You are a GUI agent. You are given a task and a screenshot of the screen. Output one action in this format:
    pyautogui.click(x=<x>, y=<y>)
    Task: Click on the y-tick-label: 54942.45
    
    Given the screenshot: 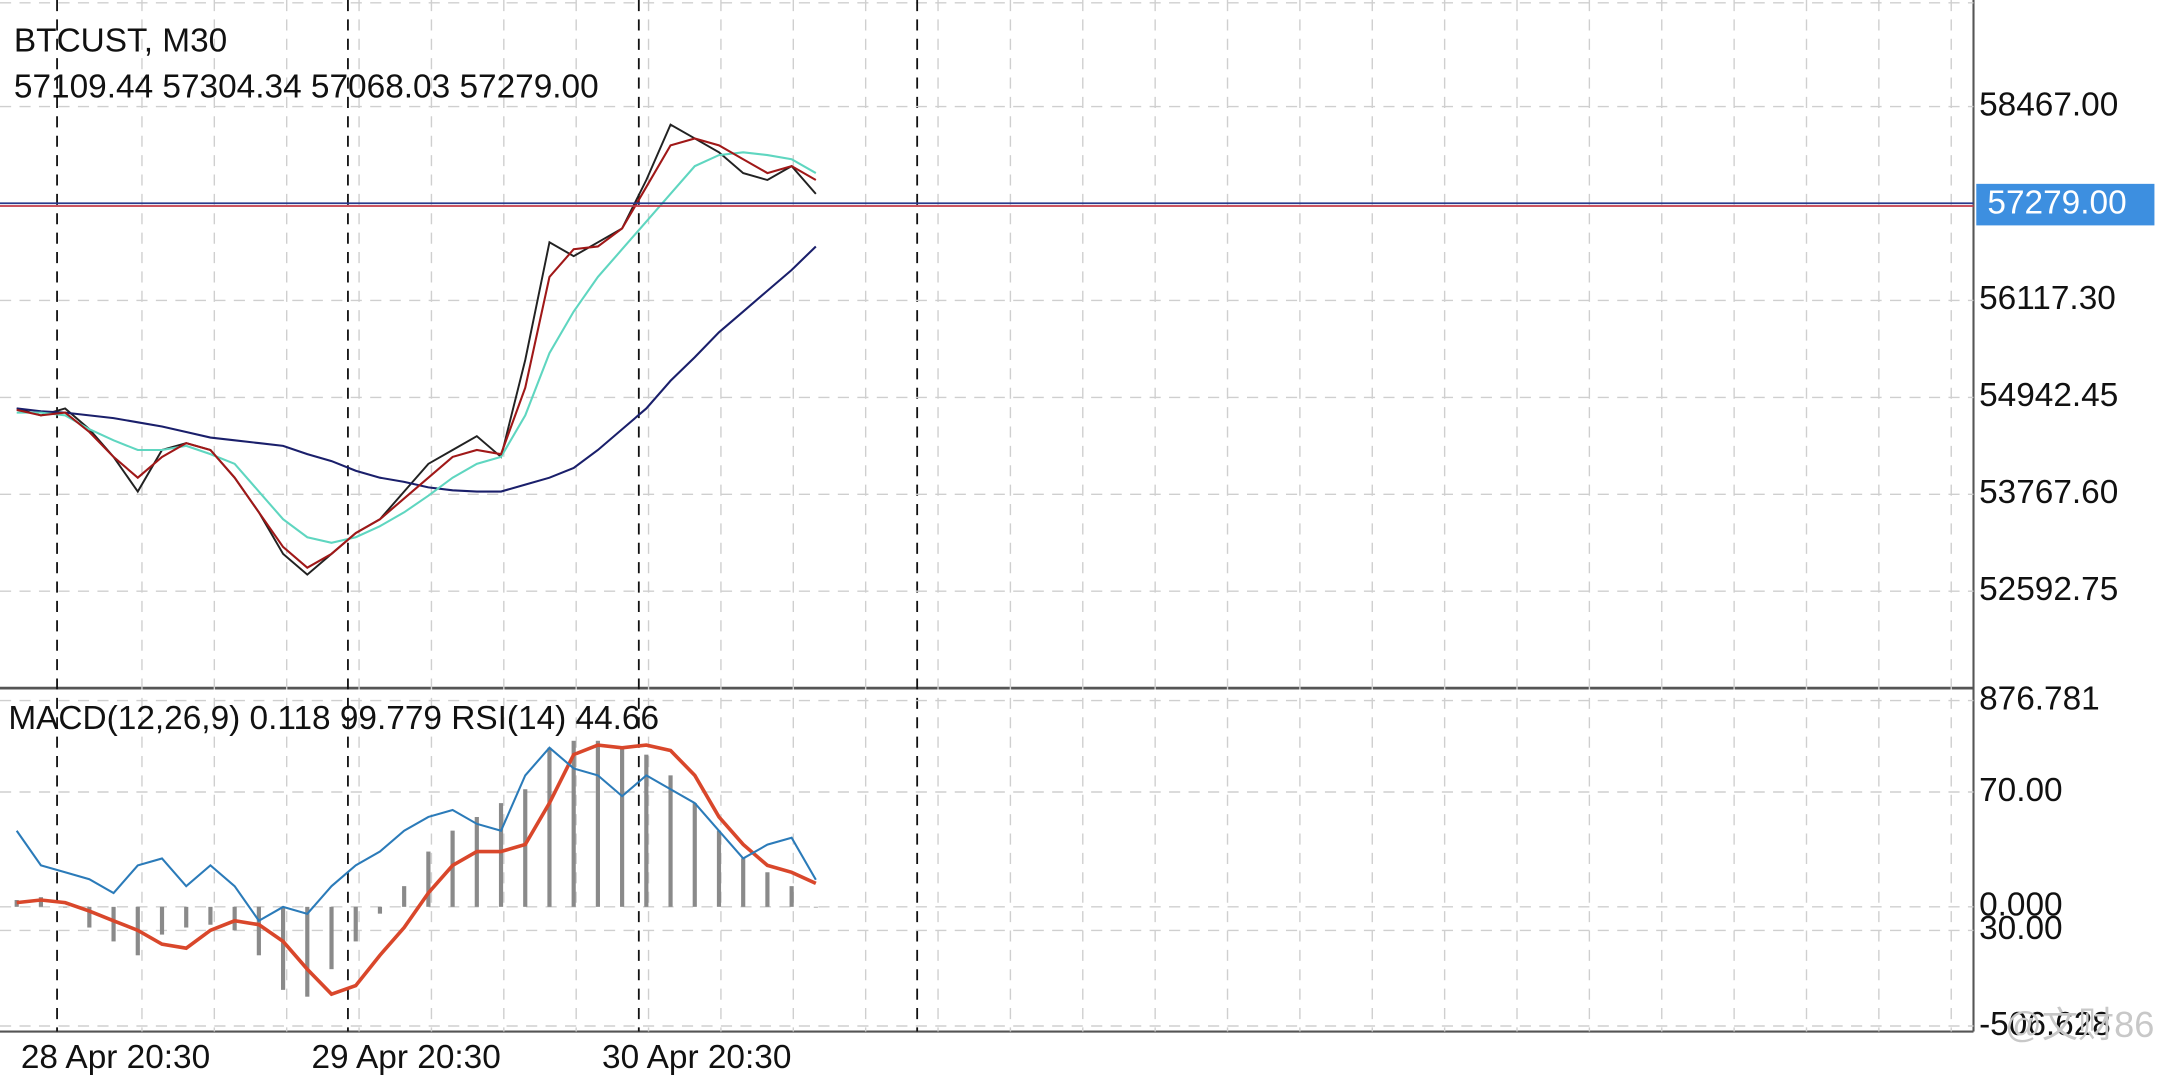 What is the action you would take?
    pyautogui.click(x=2048, y=395)
    